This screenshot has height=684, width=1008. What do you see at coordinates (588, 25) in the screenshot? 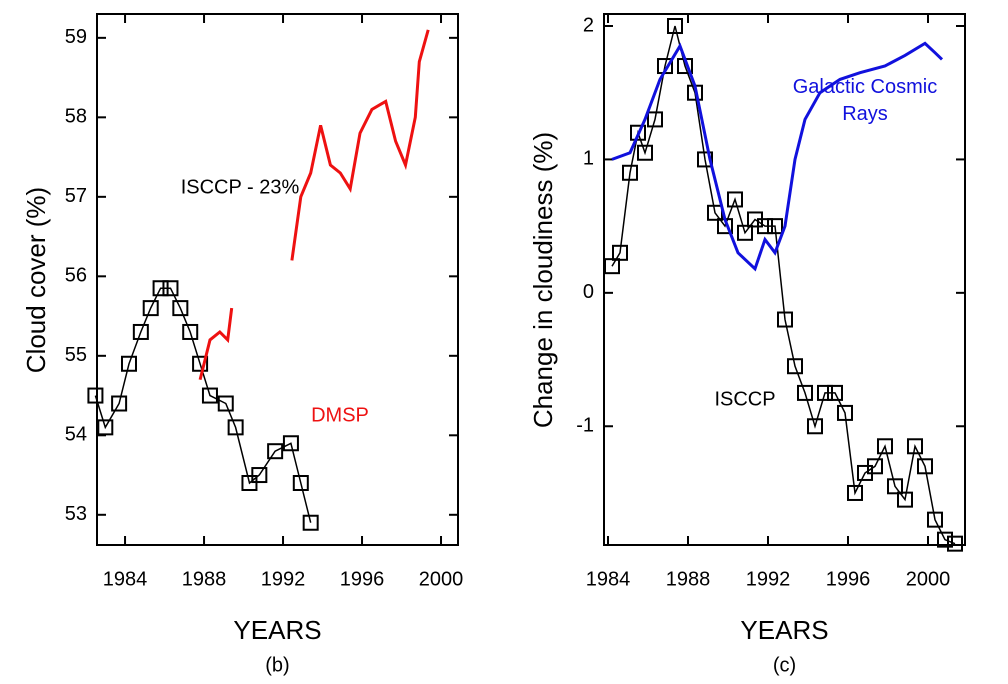
I see `y-tick-label: 2` at bounding box center [588, 25].